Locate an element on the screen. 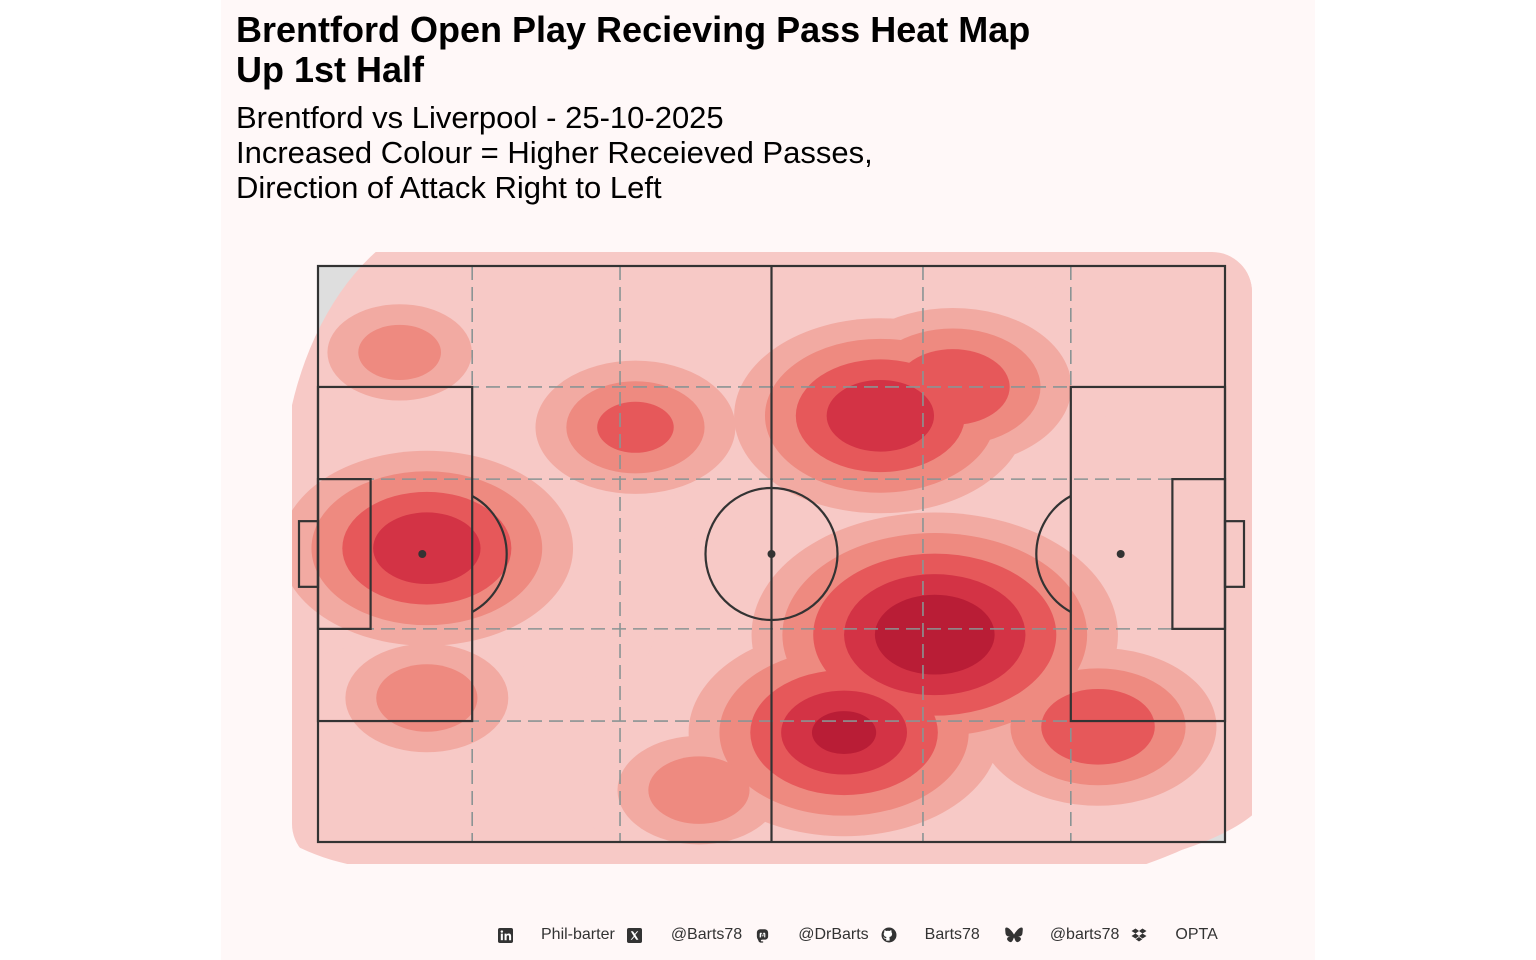 The width and height of the screenshot is (1536, 960). footer-item-mastodon: @DrBarts is located at coordinates (815, 935).